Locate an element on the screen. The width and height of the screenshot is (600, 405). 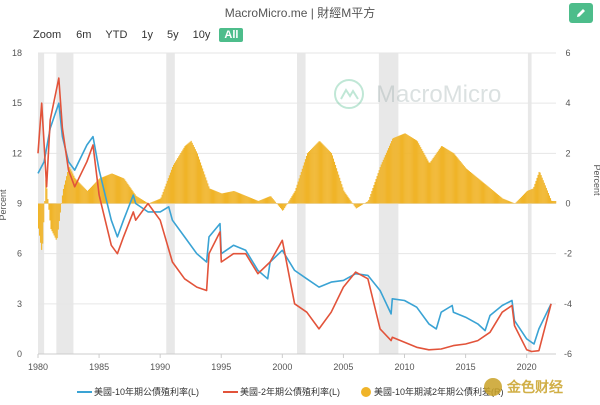
legend-item-10y: 美國-10年期公債殖利率(L) is located at coordinates (138, 391).